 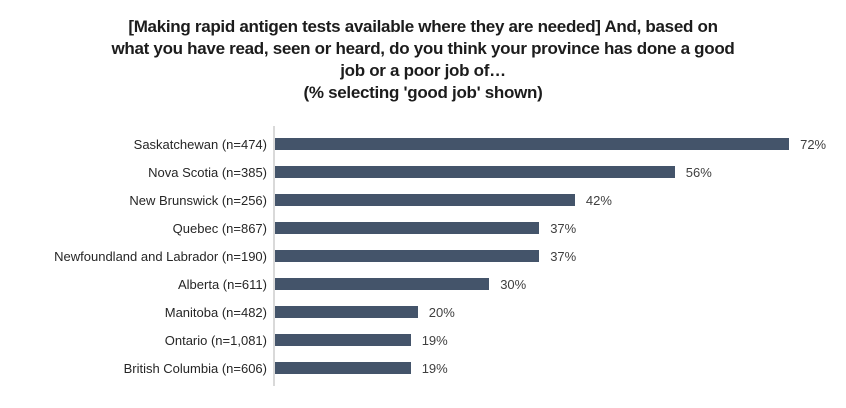 What do you see at coordinates (423, 92) in the screenshot?
I see `chart-subtitle: (% selecting 'good job' shown)` at bounding box center [423, 92].